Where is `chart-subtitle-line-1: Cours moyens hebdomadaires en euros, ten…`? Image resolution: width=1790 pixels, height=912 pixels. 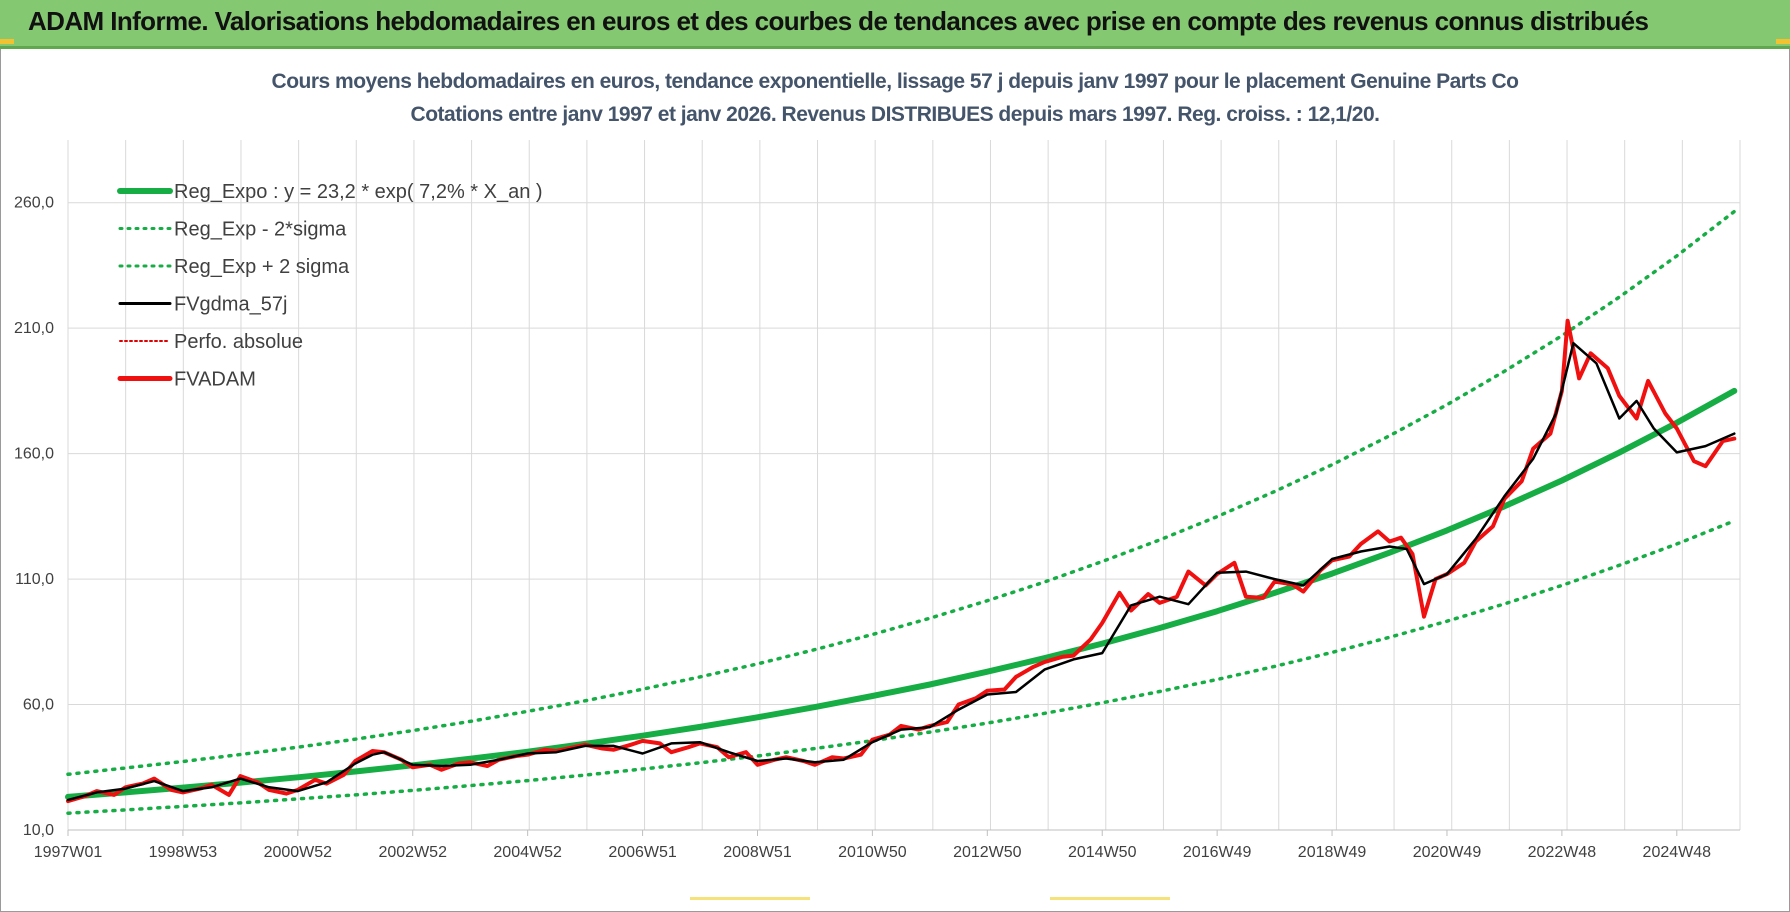
chart-subtitle-line-1: Cours moyens hebdomadaires en euros, ten… is located at coordinates (895, 81).